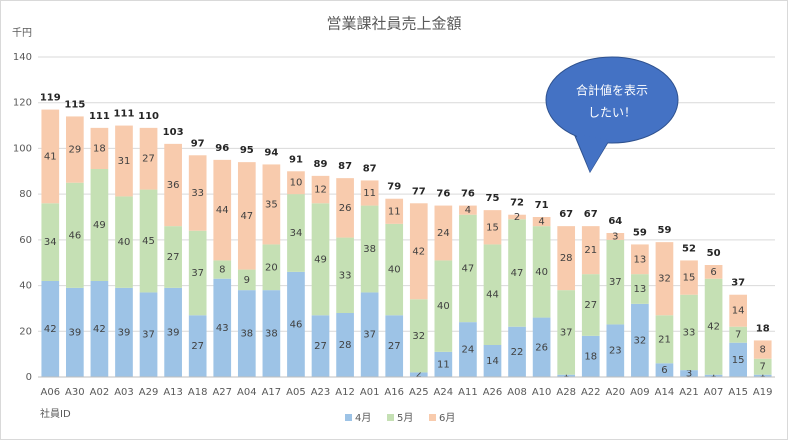 The image size is (788, 440). I want to click on x-tick-label: A16, so click(394, 392).